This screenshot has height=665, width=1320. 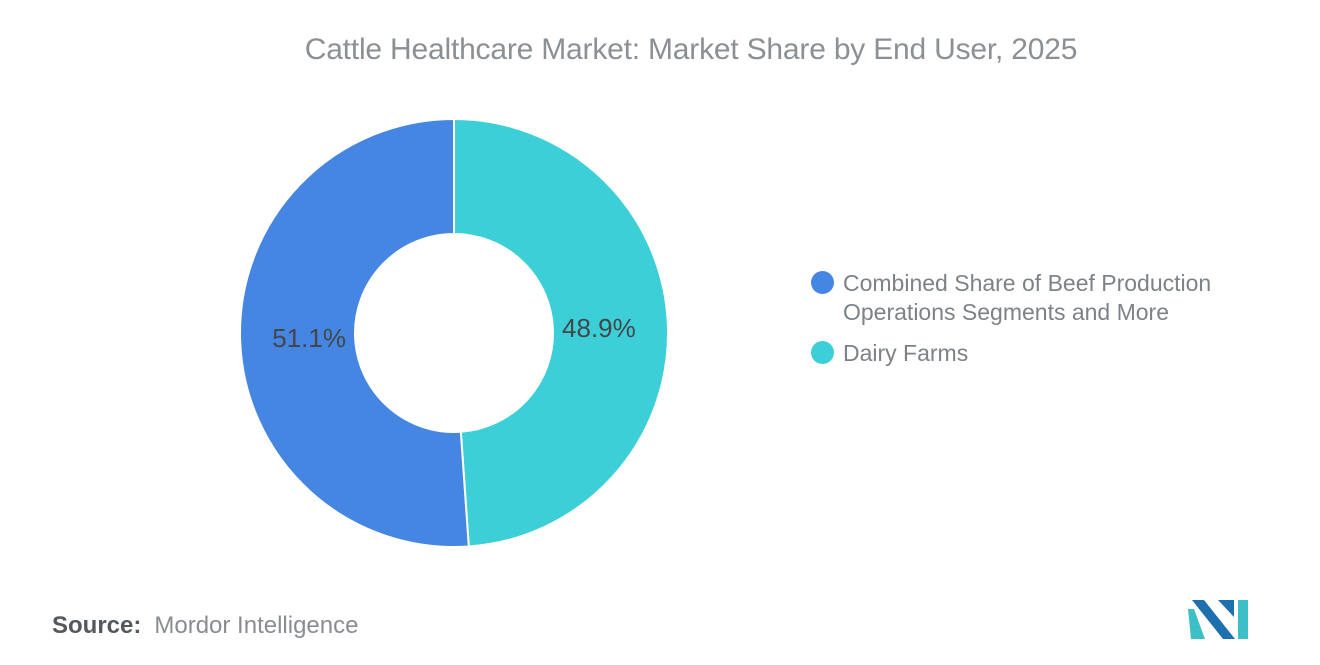 I want to click on legend-label: Dairy Farms, so click(x=906, y=353).